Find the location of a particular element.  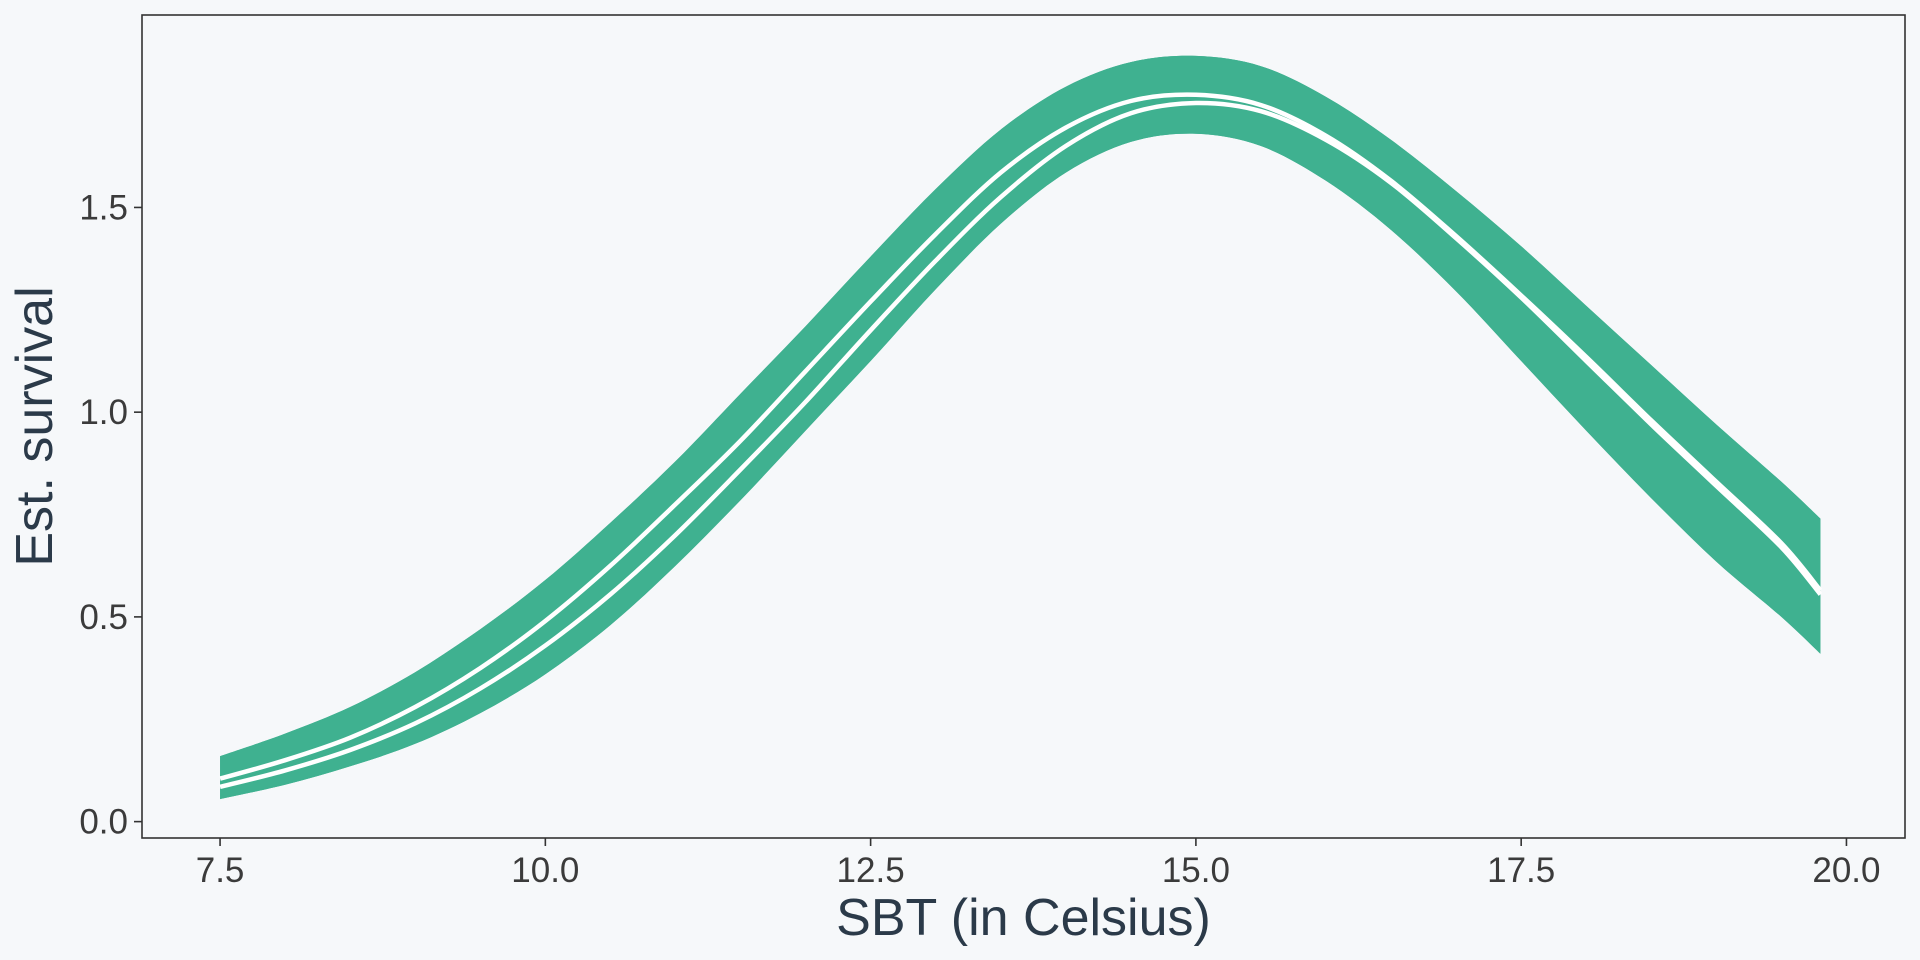

x-tick-label: 20.0 is located at coordinates (1846, 870).